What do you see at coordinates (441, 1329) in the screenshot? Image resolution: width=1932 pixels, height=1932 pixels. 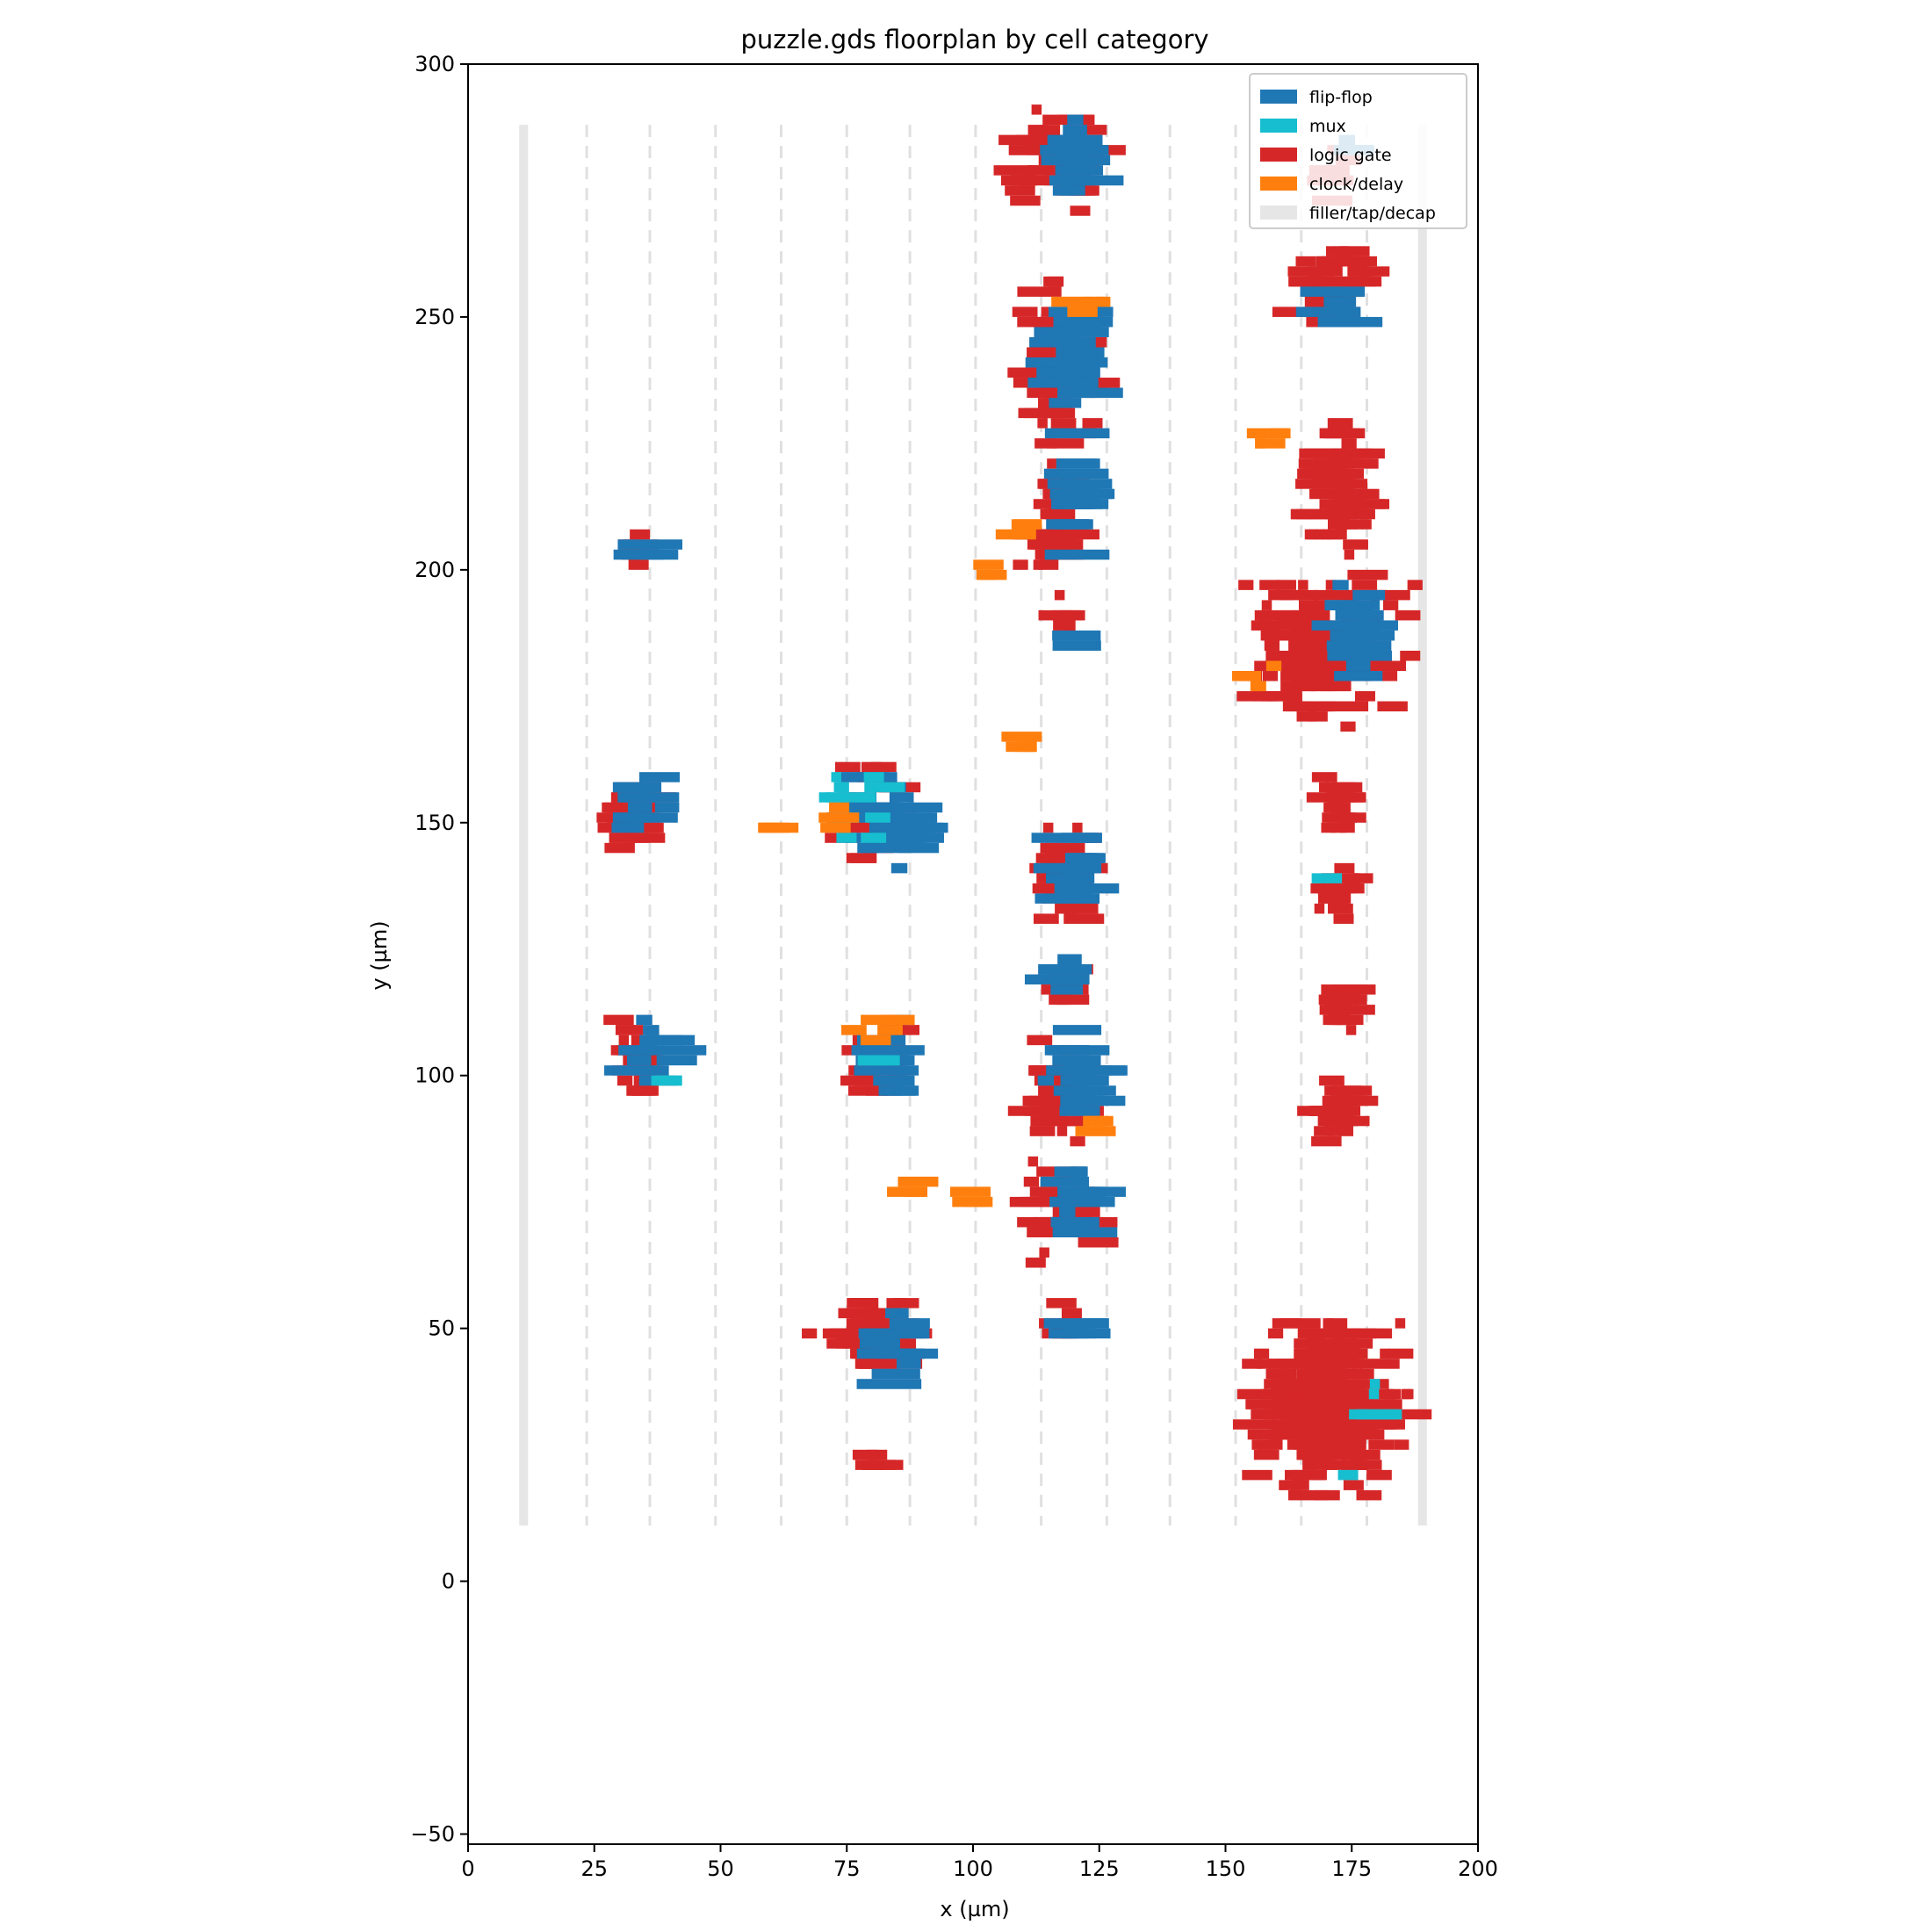 I see `y-tick-label: 50` at bounding box center [441, 1329].